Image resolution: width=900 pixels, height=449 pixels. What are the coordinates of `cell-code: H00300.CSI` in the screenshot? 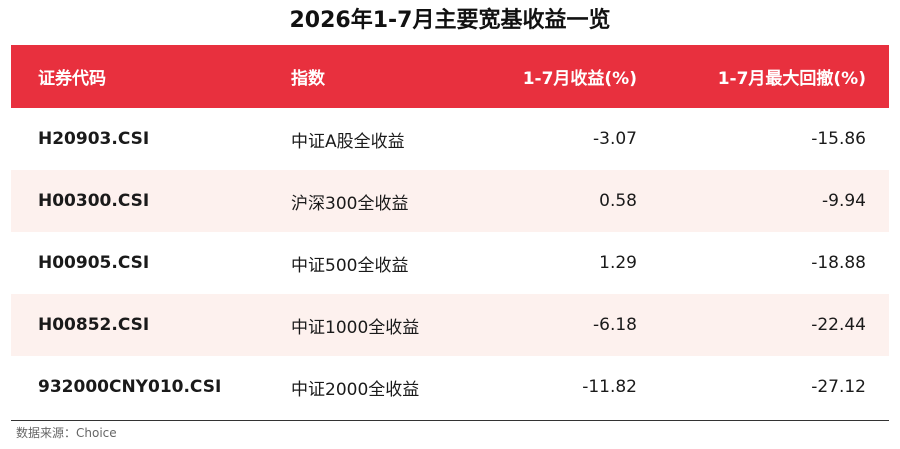 It's located at (94, 201).